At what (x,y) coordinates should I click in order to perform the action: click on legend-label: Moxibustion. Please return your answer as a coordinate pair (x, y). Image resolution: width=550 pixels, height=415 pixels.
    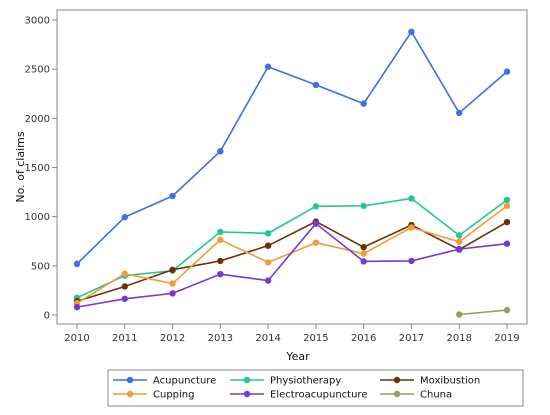
    Looking at the image, I should click on (450, 381).